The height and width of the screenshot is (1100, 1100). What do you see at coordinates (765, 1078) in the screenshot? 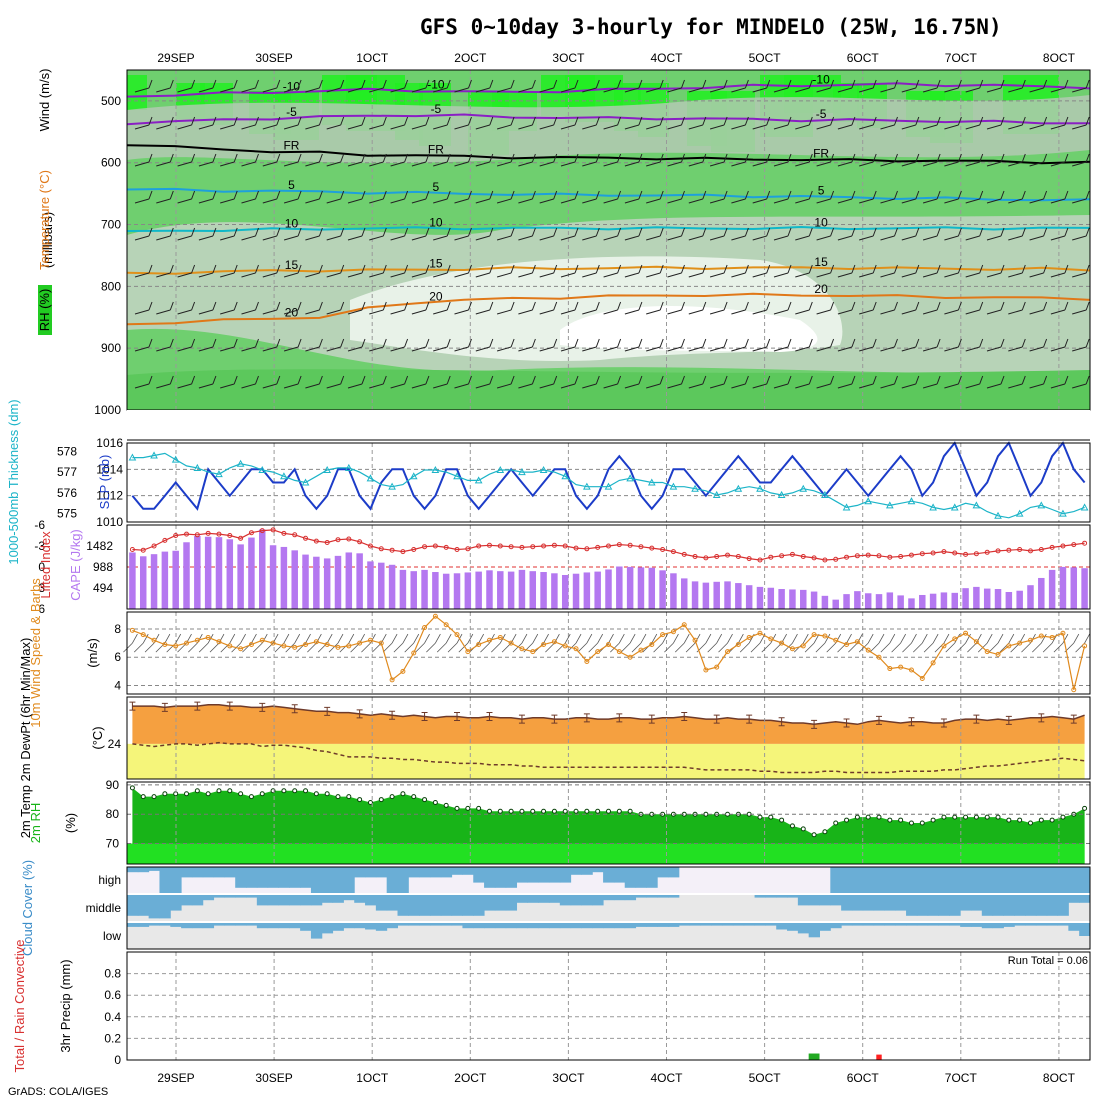
I see `bottom-date-label: 5OCT` at bounding box center [765, 1078].